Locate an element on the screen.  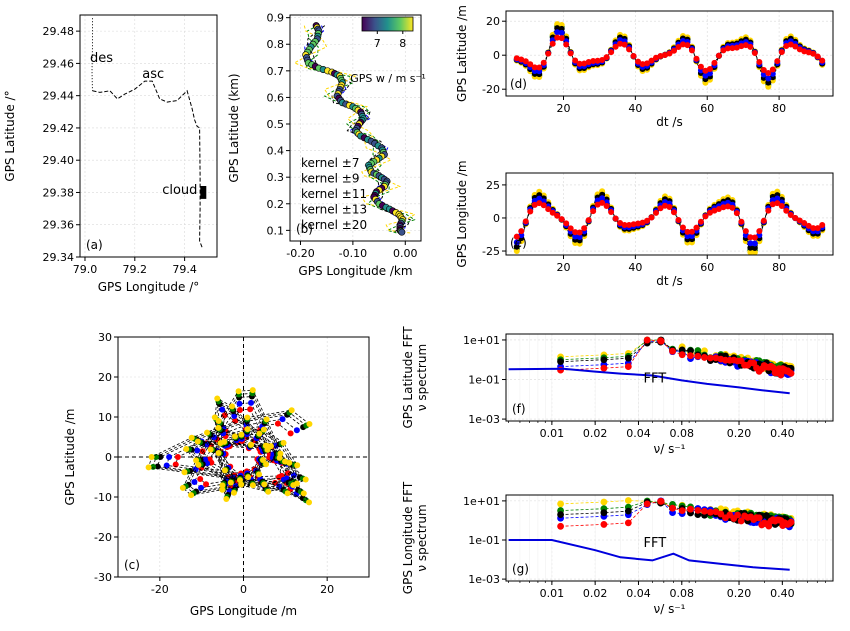
annotation-cloud: cloud is located at coordinates (179, 190).